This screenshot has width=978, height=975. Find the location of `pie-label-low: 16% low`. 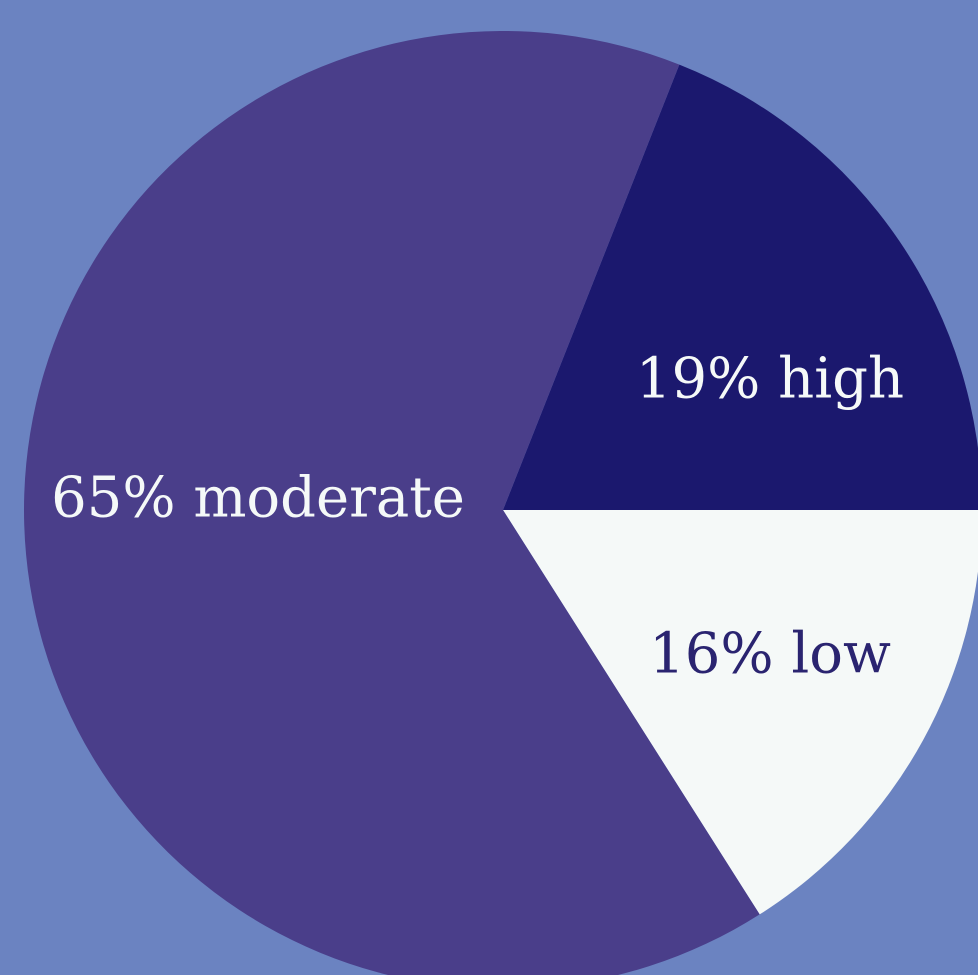

pie-label-low: 16% low is located at coordinates (770, 654).